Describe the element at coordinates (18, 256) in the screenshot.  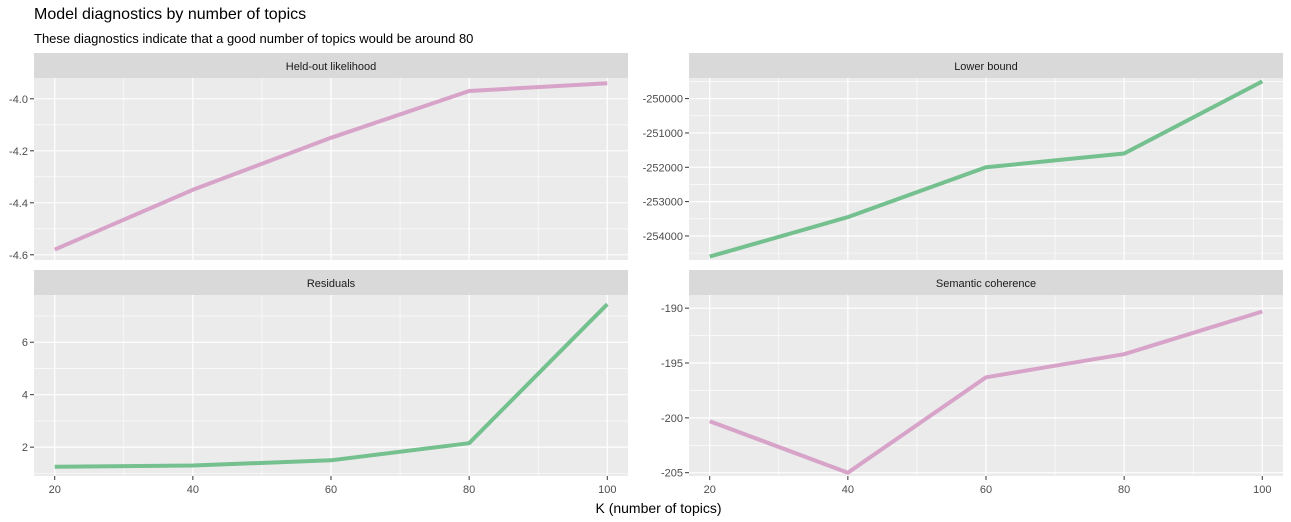
I see `y-tick-label: -4.6` at that location.